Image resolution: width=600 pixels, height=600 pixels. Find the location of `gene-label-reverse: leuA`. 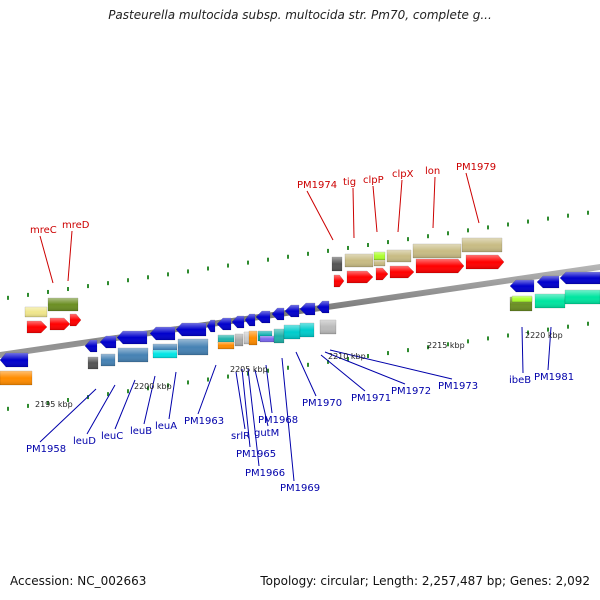

gene-label-reverse: leuA is located at coordinates (166, 426).